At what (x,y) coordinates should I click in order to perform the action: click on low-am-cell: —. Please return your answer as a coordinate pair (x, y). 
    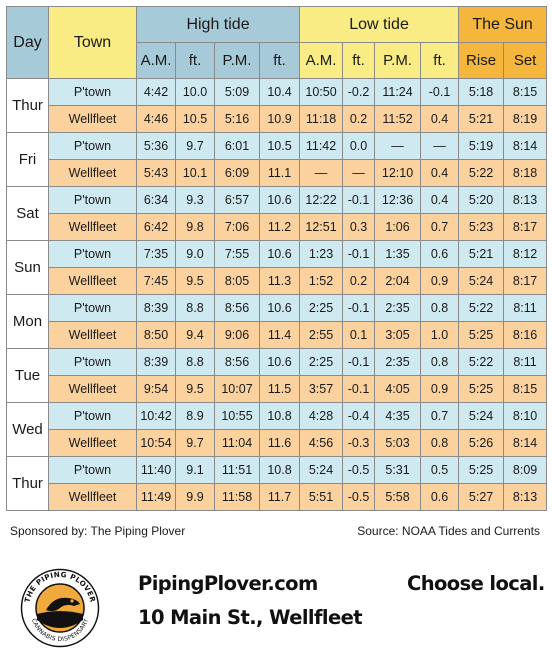
    Looking at the image, I should click on (321, 173).